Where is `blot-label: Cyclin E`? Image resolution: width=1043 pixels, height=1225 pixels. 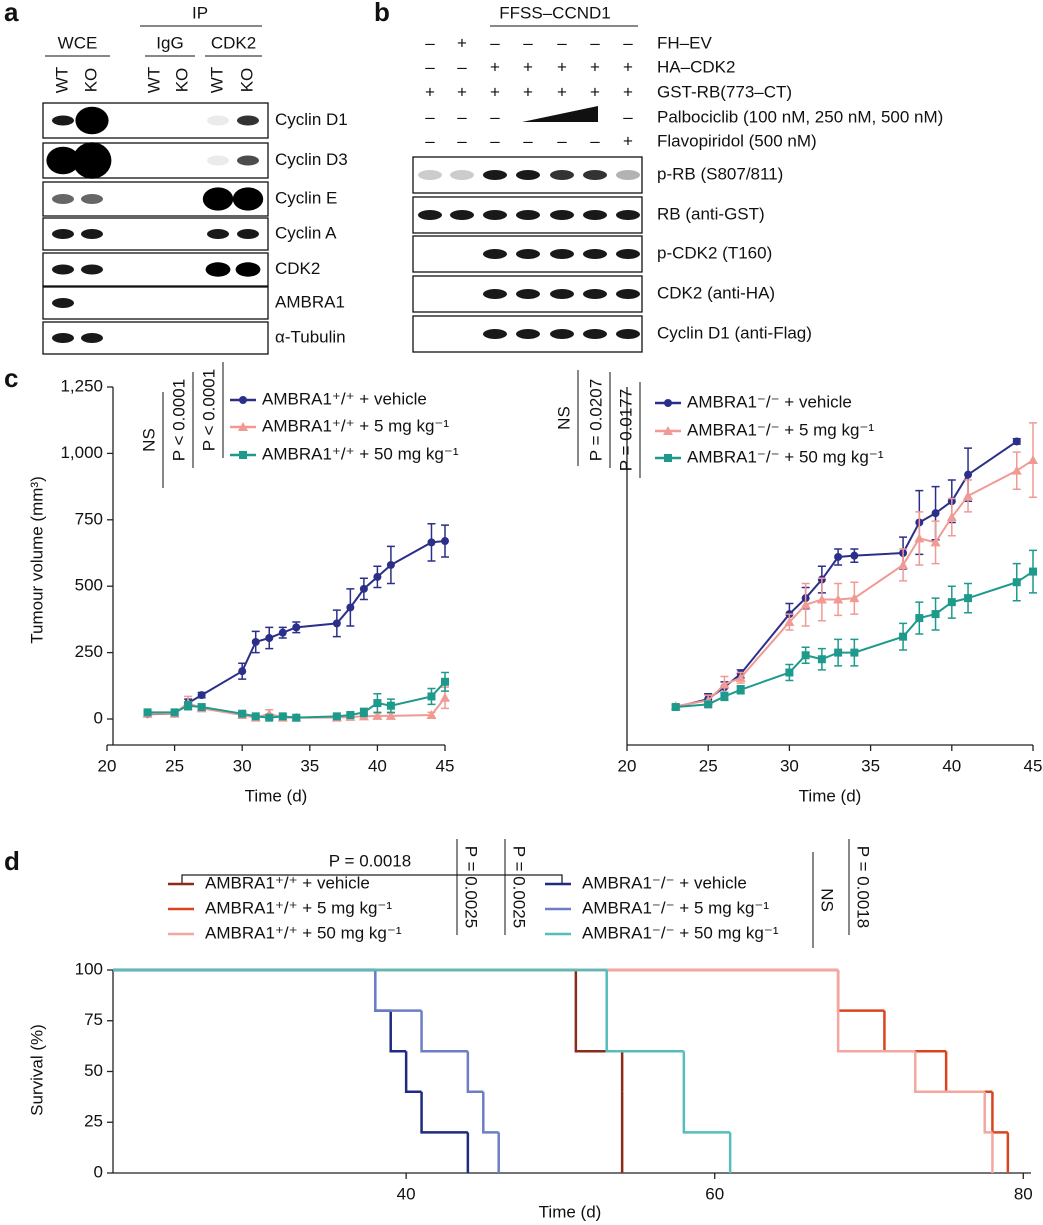 blot-label: Cyclin E is located at coordinates (306, 197).